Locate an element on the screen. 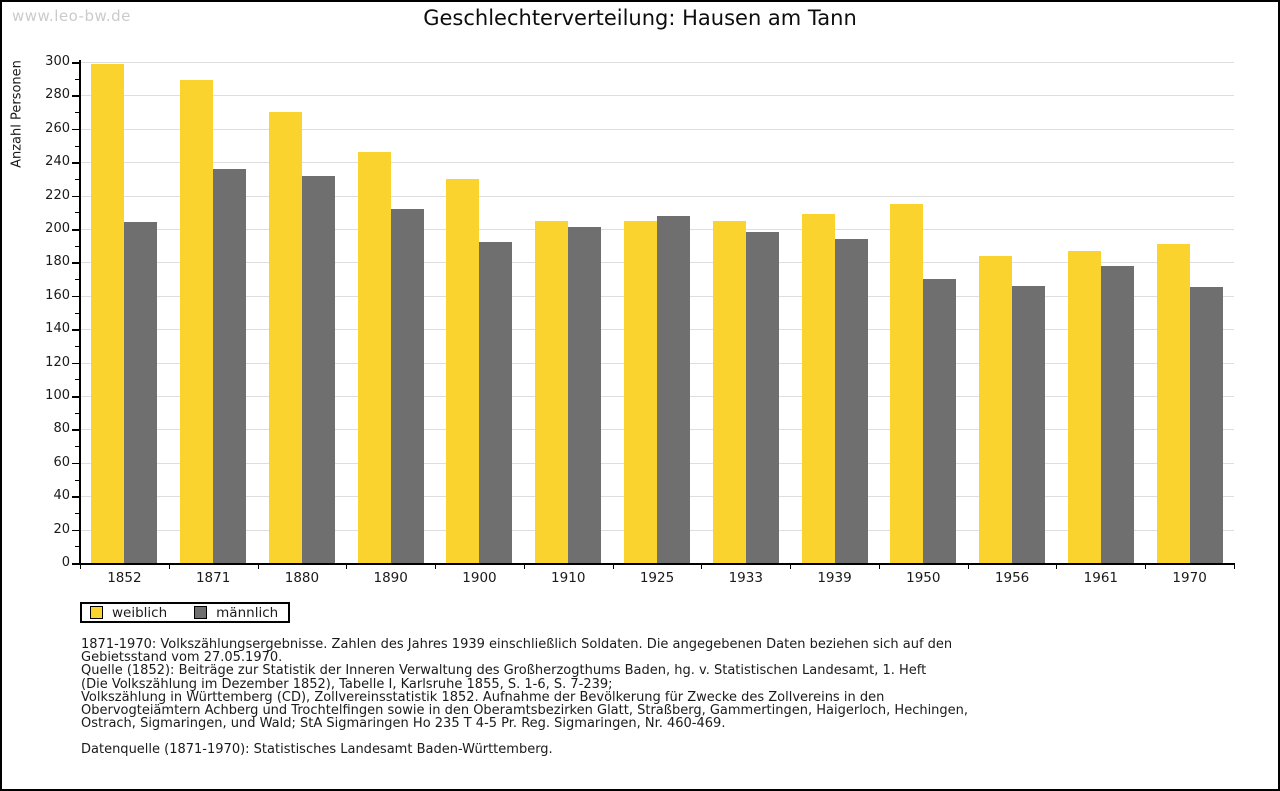  bar-männlich-1956 is located at coordinates (1029, 424).